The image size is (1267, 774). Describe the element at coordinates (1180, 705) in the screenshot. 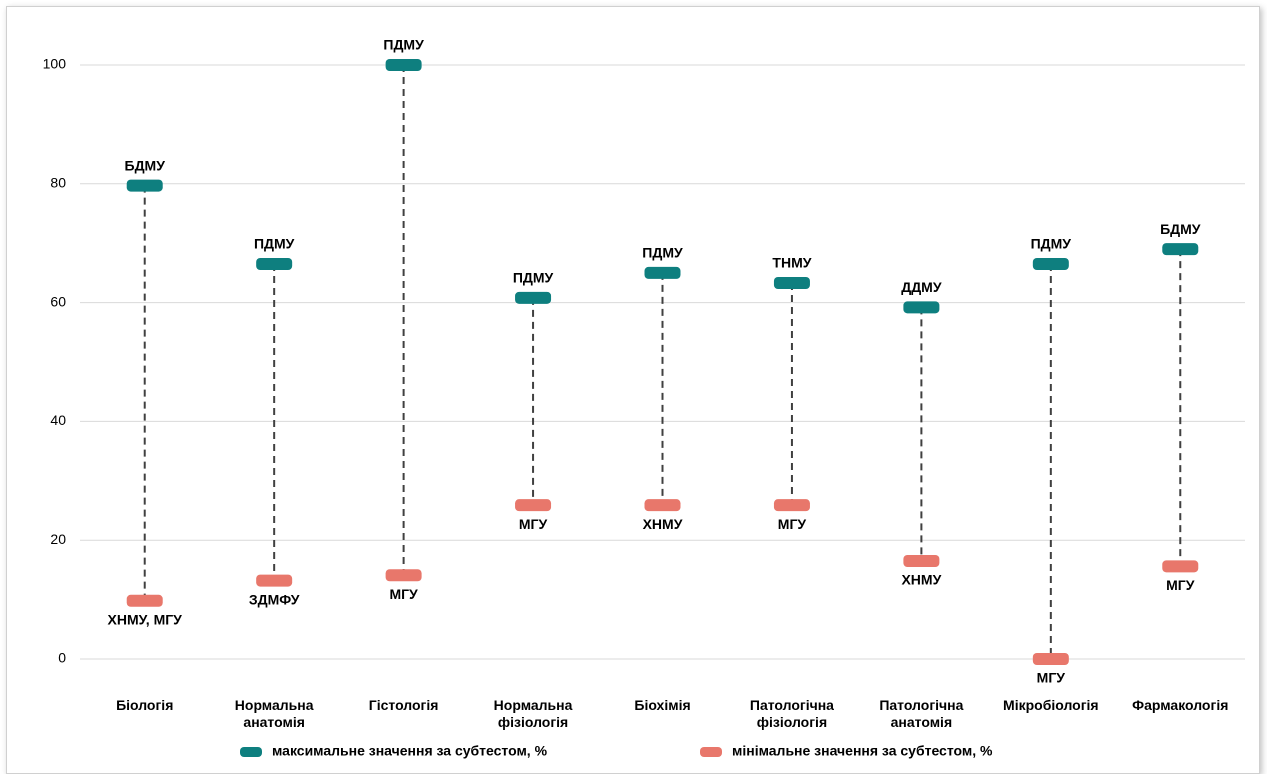

I see `x-tick-label: Фармакологія` at that location.